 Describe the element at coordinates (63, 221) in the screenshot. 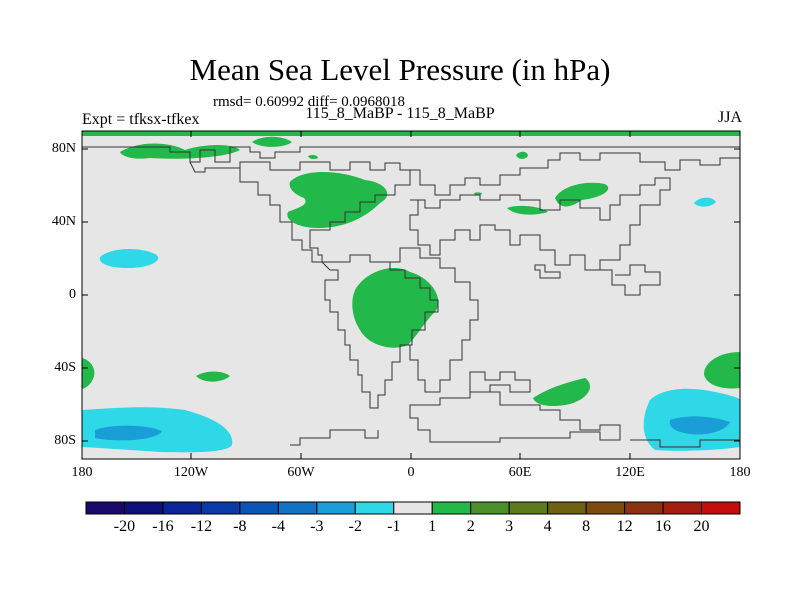

I see `lat-tick-label: 40N` at that location.